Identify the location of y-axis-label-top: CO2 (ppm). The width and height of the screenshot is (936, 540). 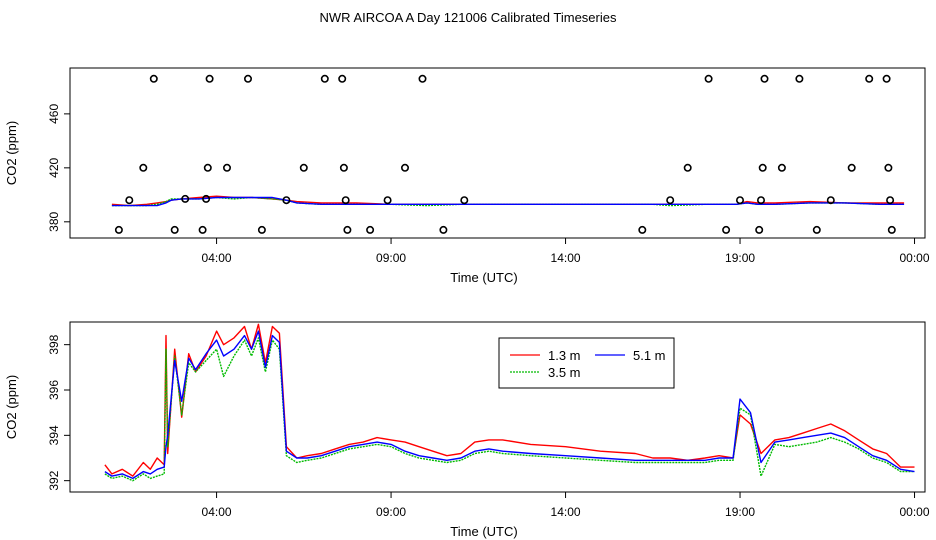
(11, 153).